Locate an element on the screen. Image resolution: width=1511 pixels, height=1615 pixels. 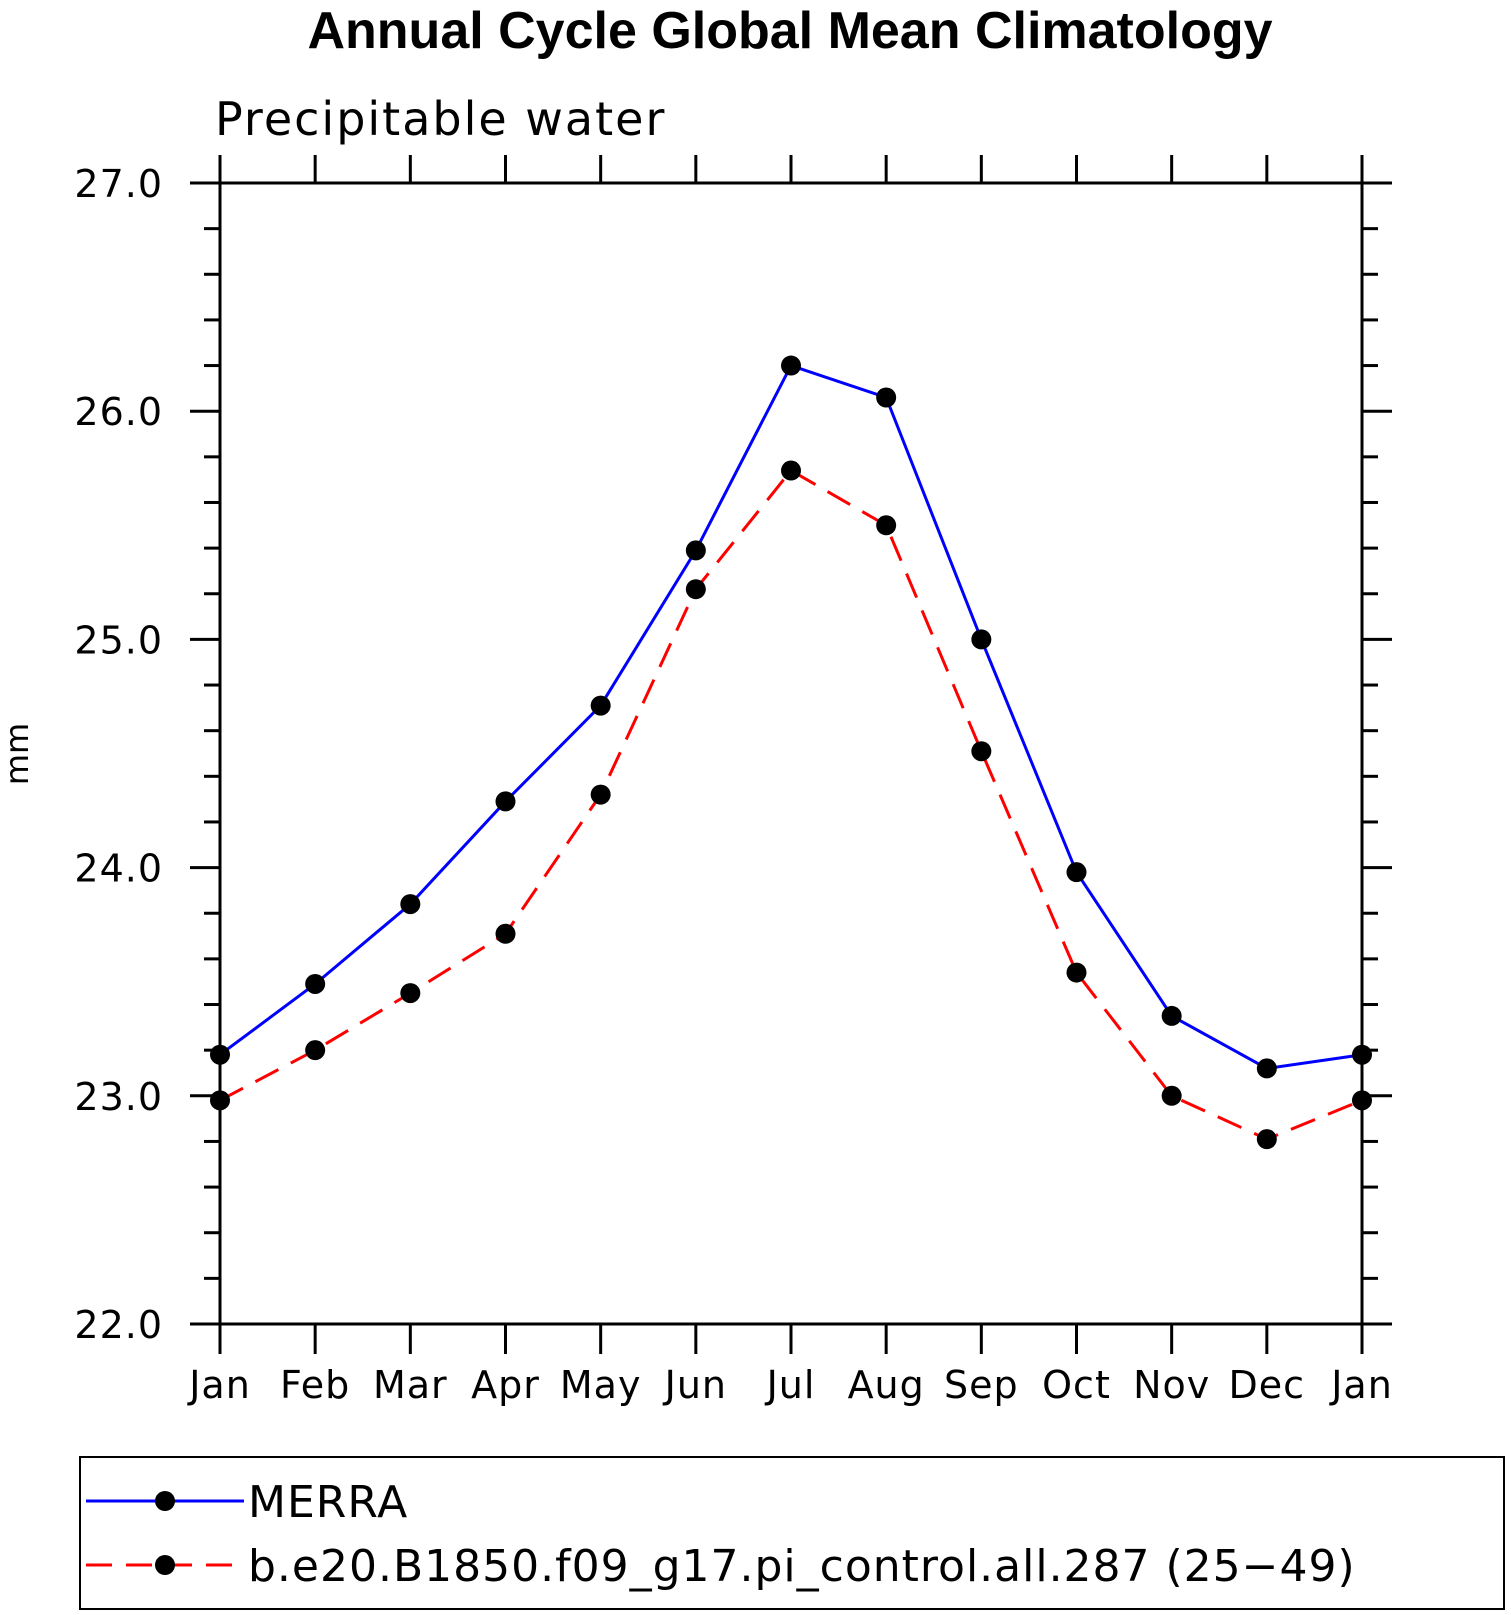
y-tick-label: 25.0 is located at coordinates (118, 640).